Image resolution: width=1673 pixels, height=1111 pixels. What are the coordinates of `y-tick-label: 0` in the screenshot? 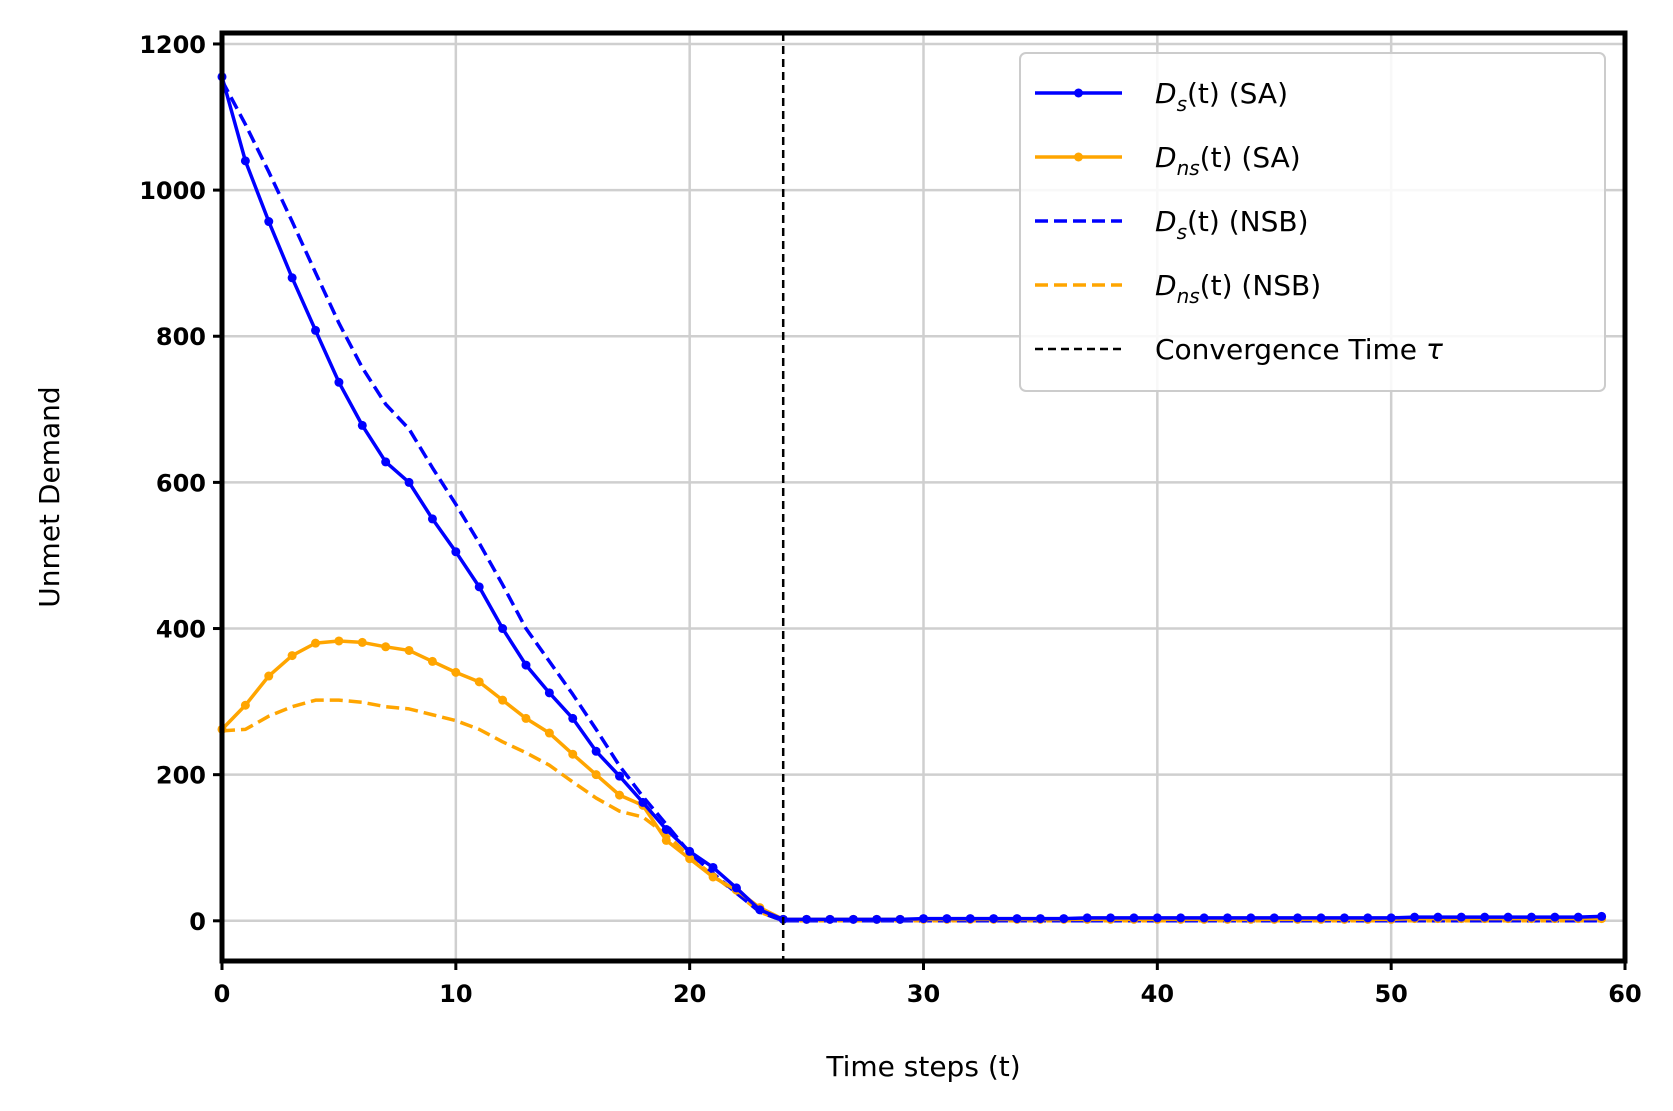 It's located at (197, 922).